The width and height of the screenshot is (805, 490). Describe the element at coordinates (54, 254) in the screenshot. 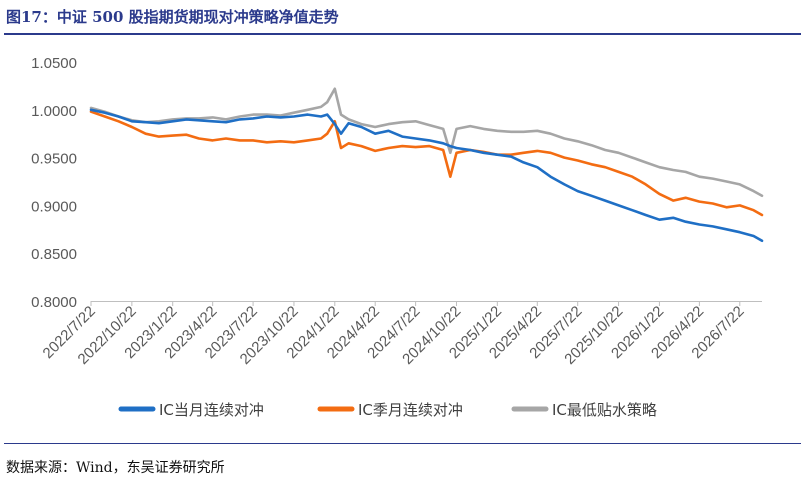

I see `y-tick-label: 0.8500` at that location.